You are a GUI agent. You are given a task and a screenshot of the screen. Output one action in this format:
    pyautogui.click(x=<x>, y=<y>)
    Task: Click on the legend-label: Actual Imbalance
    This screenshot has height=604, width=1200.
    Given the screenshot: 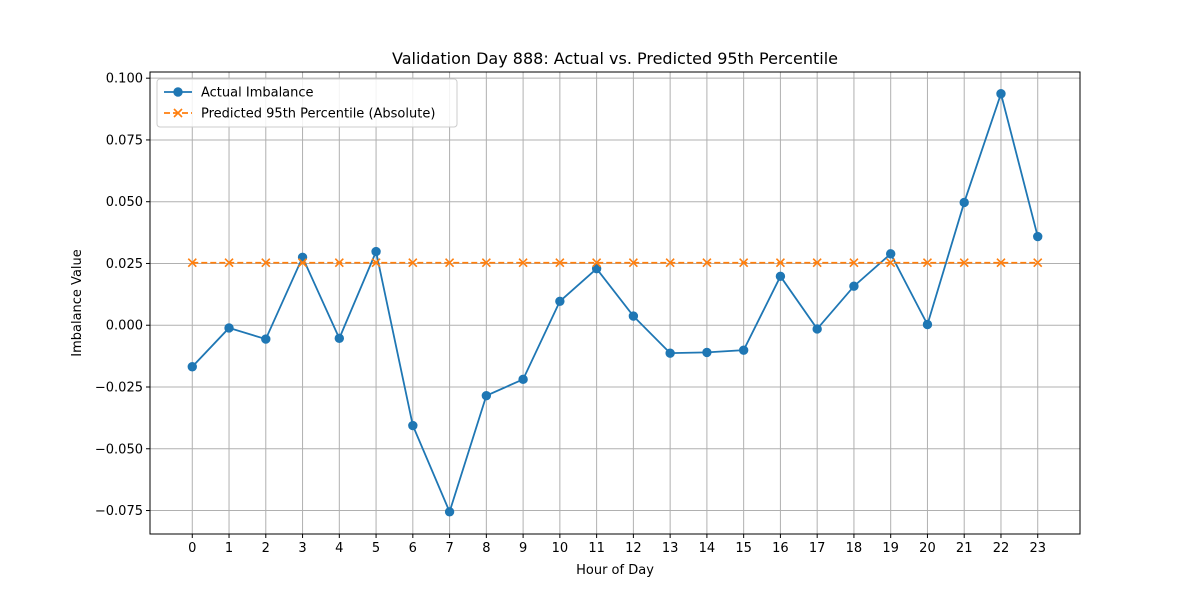 What is the action you would take?
    pyautogui.click(x=257, y=93)
    